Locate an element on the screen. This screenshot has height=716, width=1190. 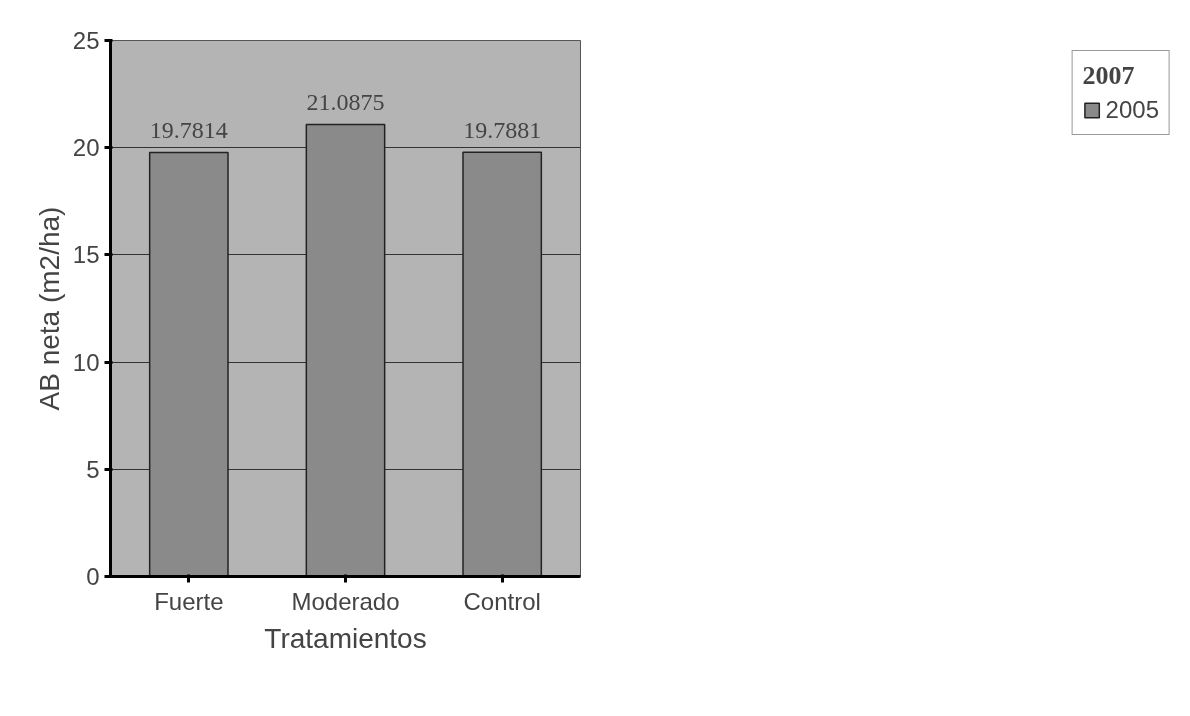
legend-title: 2007 is located at coordinates (1109, 76).